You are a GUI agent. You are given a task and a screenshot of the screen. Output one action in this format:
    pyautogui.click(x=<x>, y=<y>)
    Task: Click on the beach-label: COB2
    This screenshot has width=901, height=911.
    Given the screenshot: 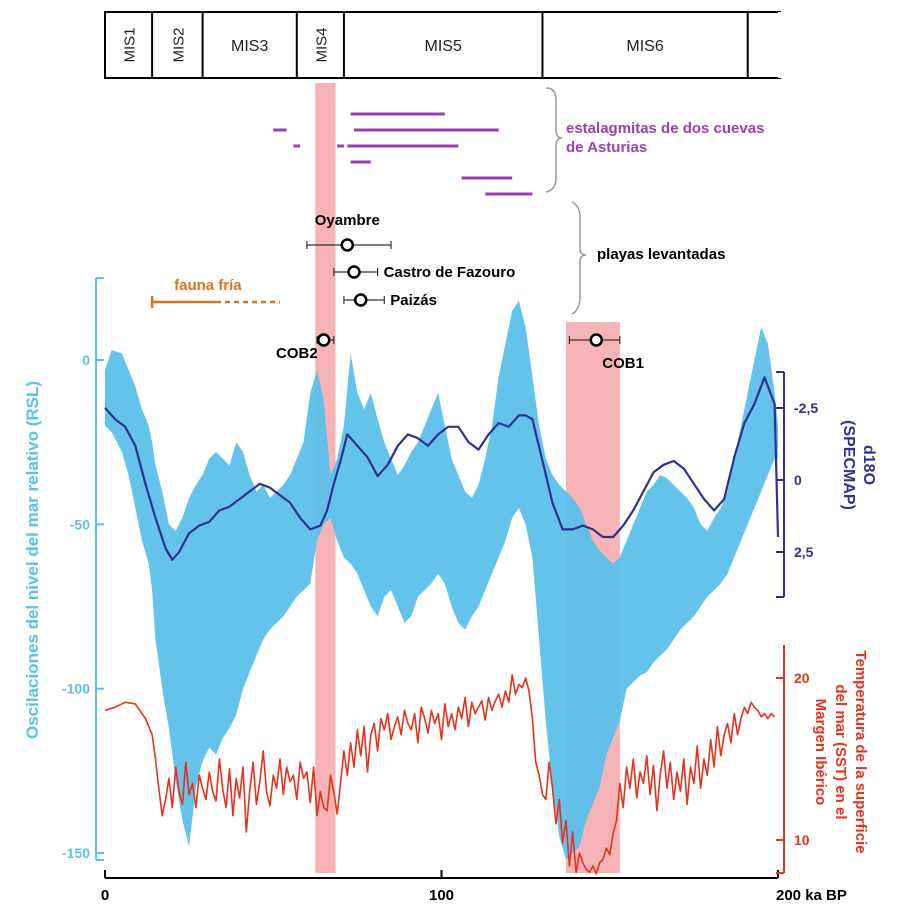 What is the action you would take?
    pyautogui.click(x=297, y=353)
    